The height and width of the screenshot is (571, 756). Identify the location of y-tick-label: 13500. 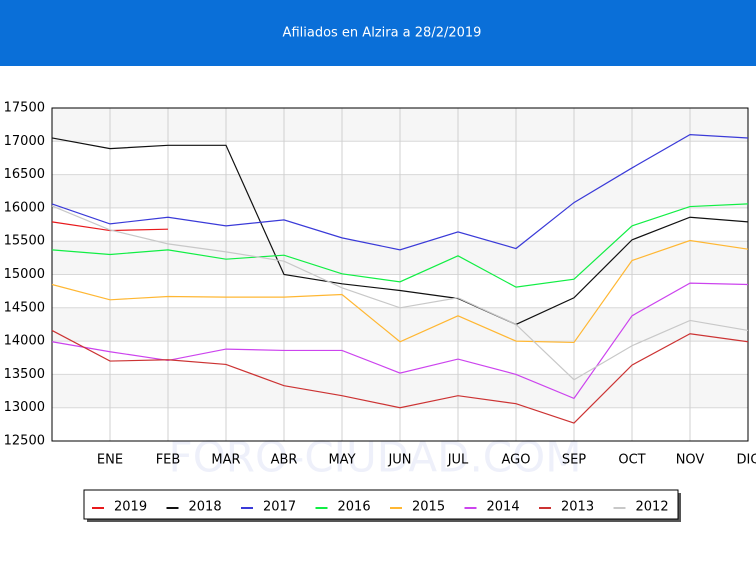
(24, 374).